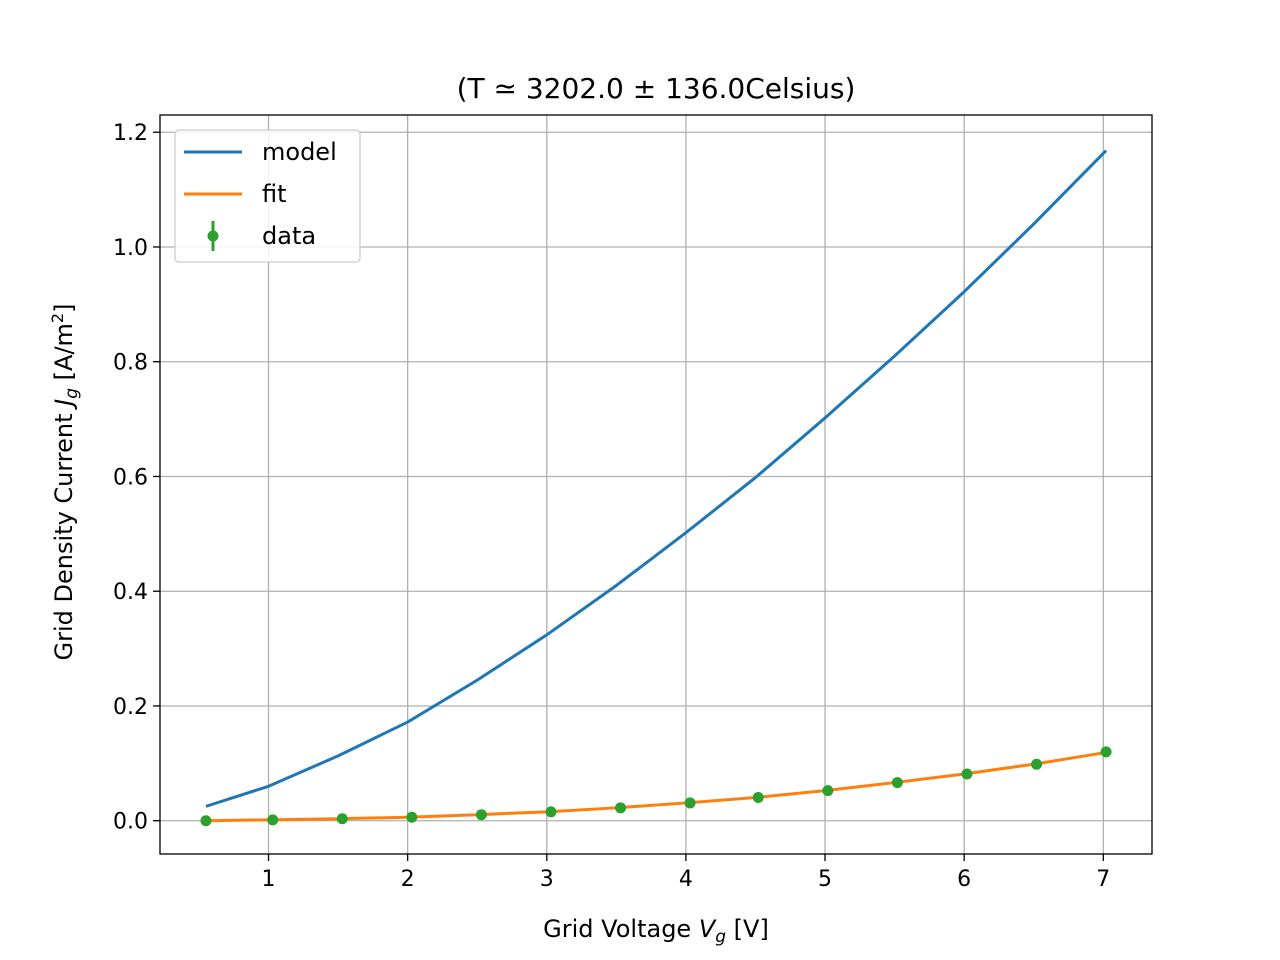  Describe the element at coordinates (130, 133) in the screenshot. I see `y-tick-label: 1.2` at that location.